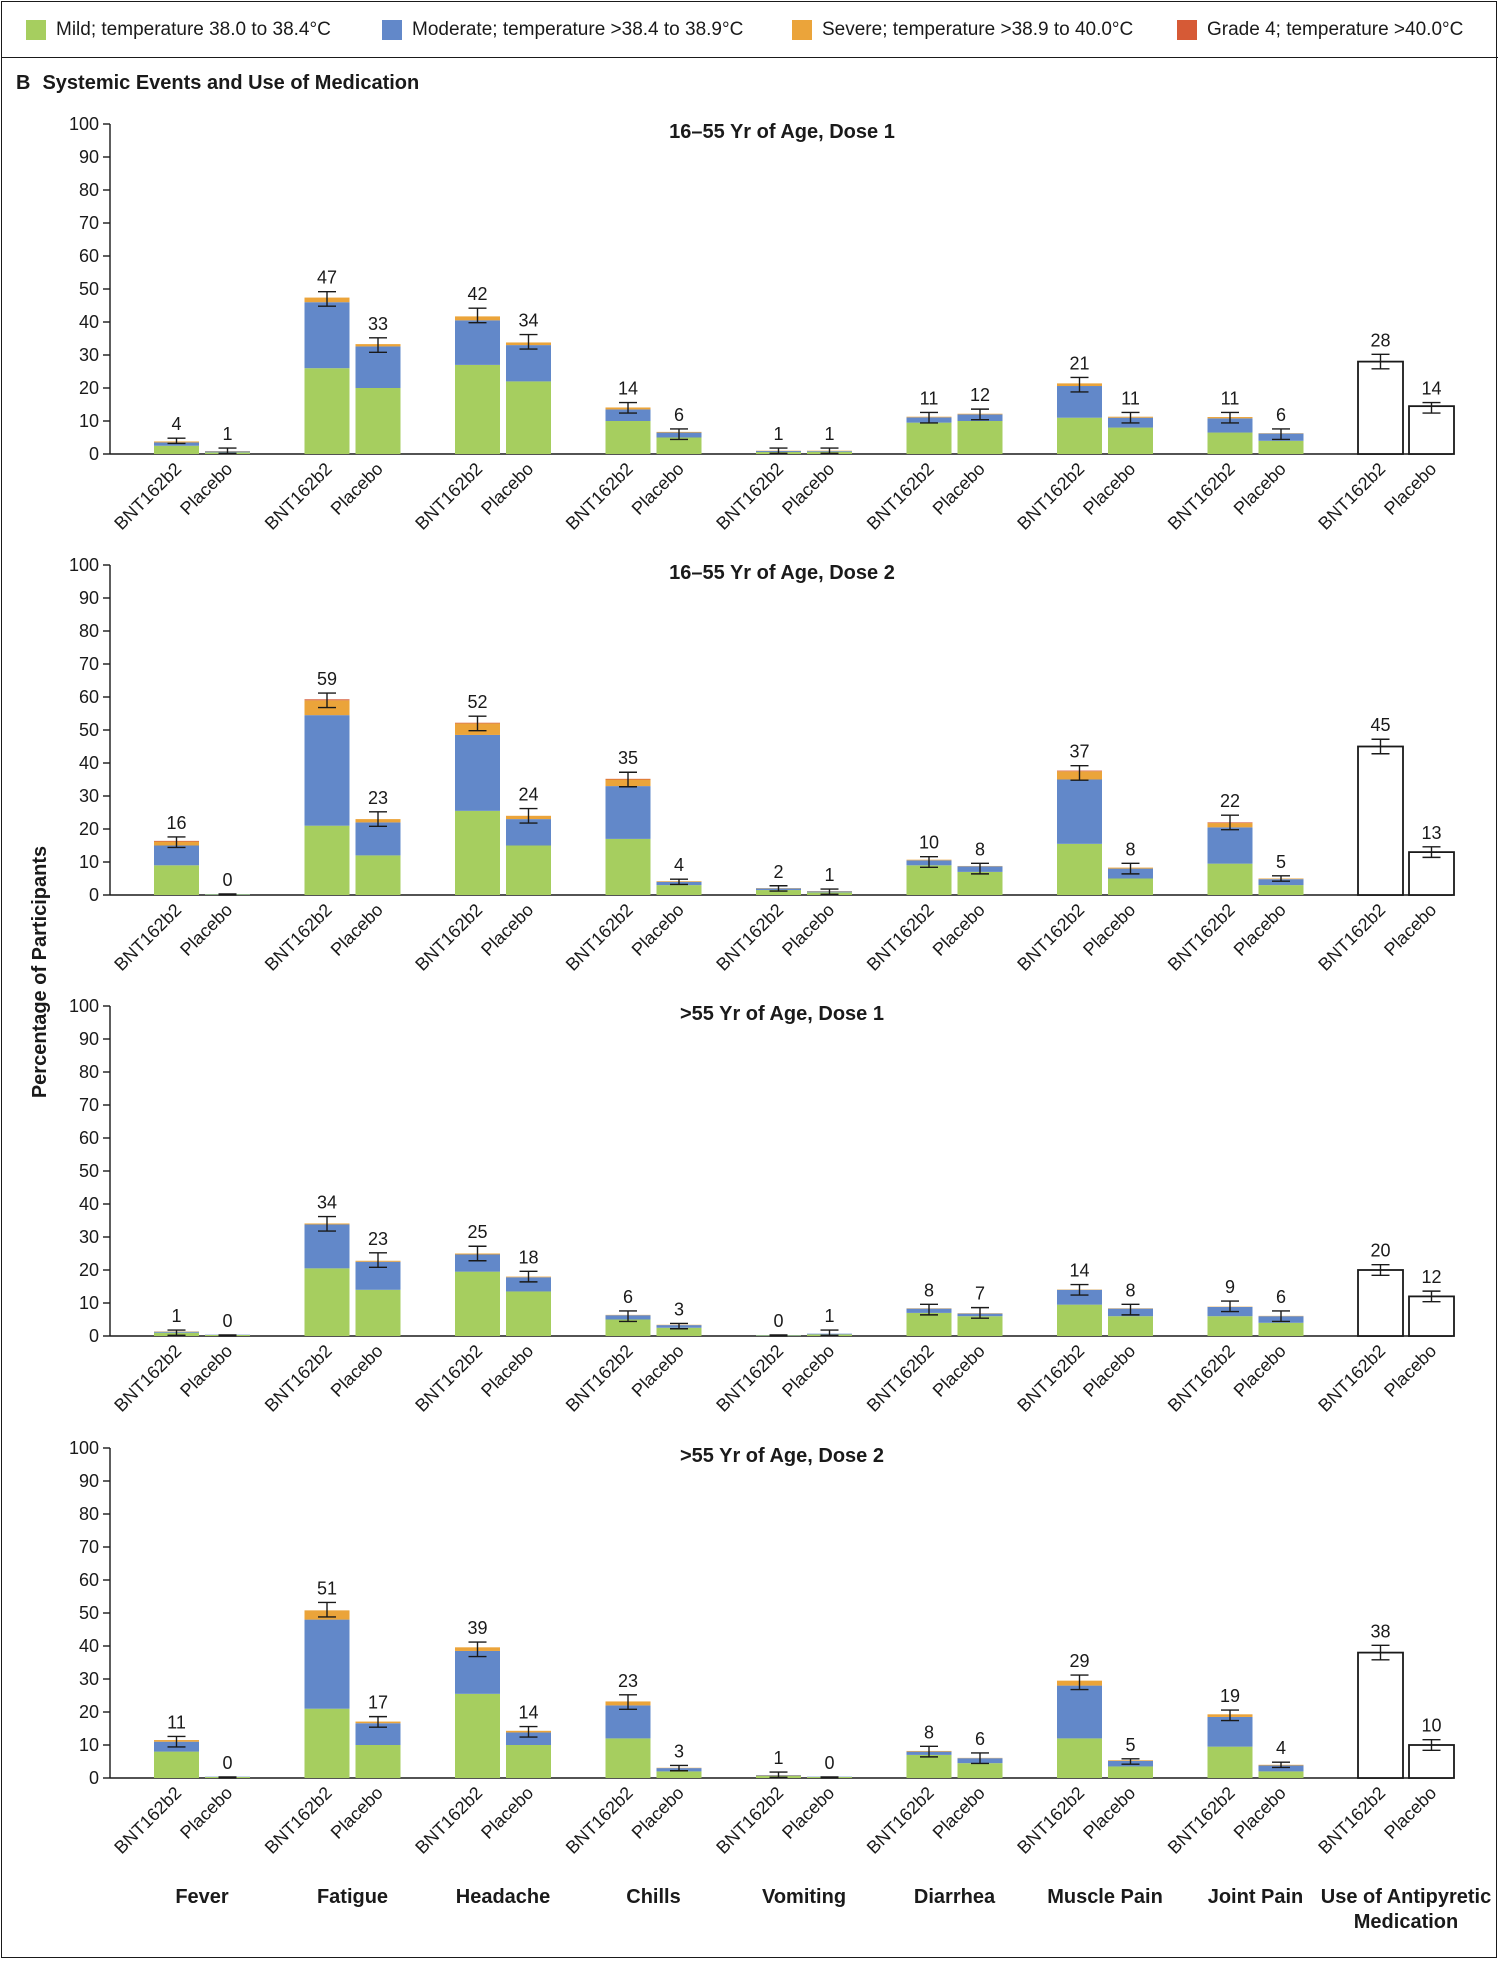 This screenshot has height=1961, width=1500. Describe the element at coordinates (89, 1204) in the screenshot. I see `y-tick-label: 40` at that location.